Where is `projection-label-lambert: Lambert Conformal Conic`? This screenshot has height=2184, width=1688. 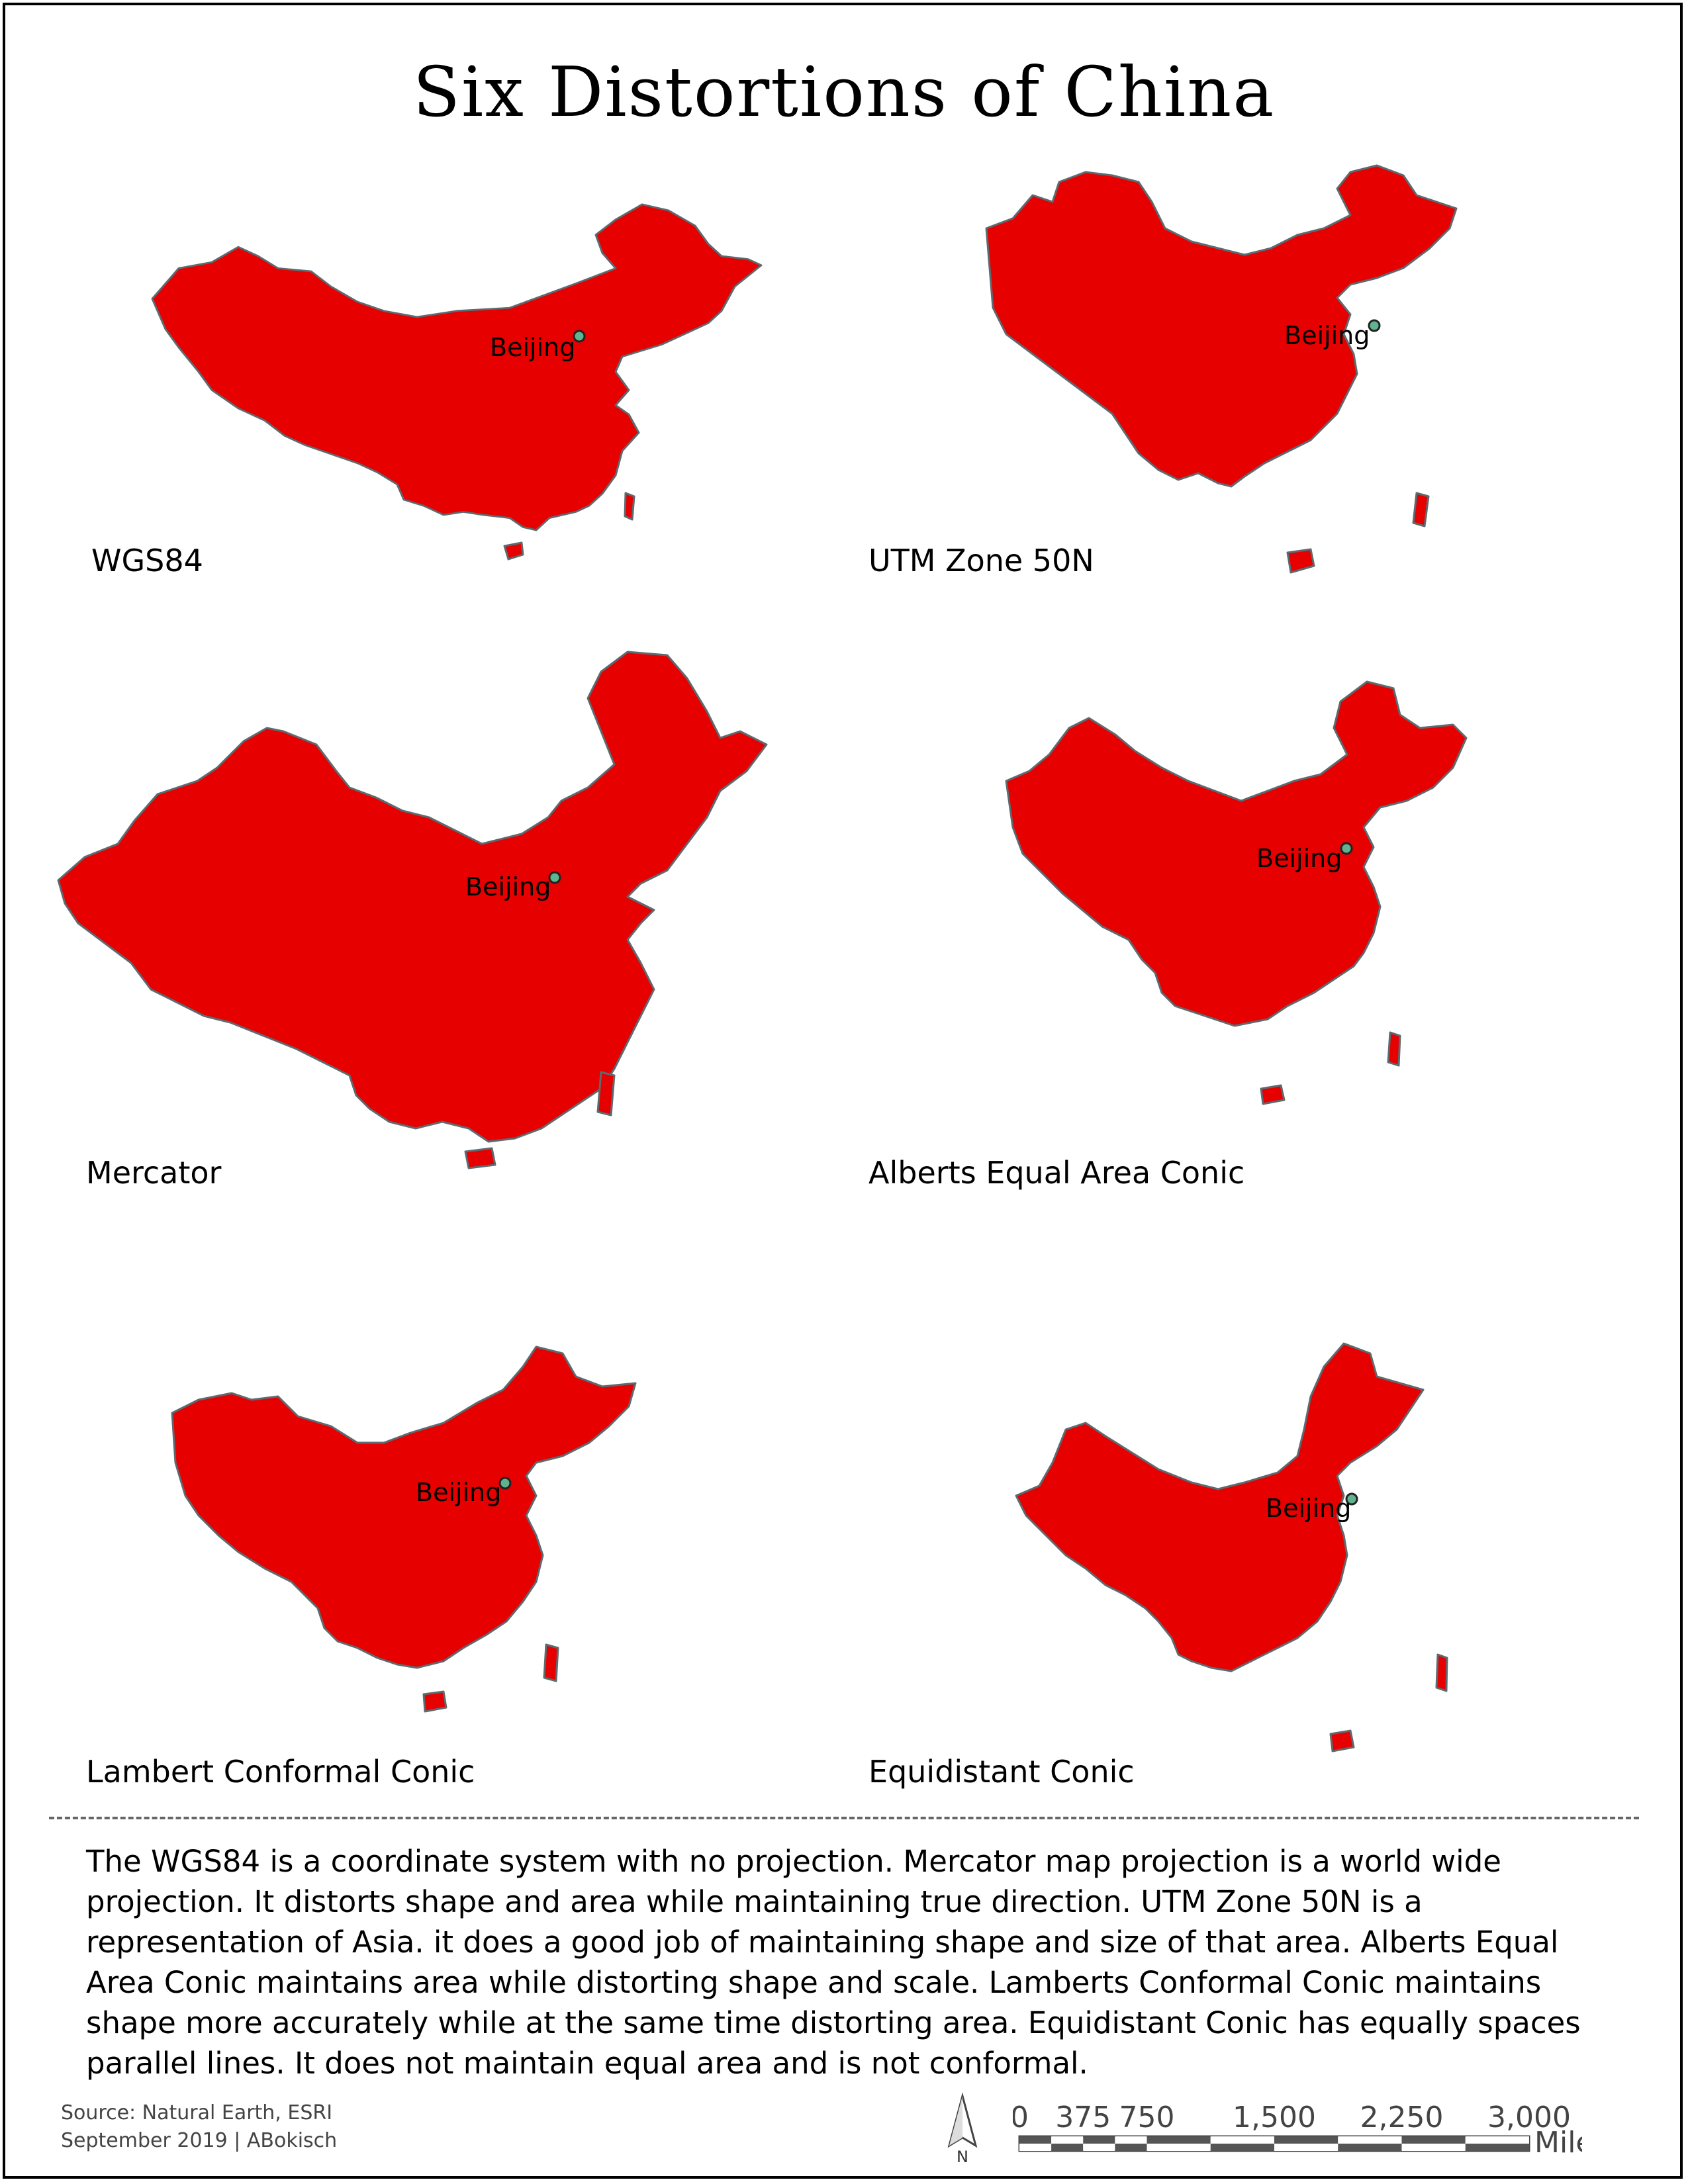 projection-label-lambert: Lambert Conformal Conic is located at coordinates (280, 1772).